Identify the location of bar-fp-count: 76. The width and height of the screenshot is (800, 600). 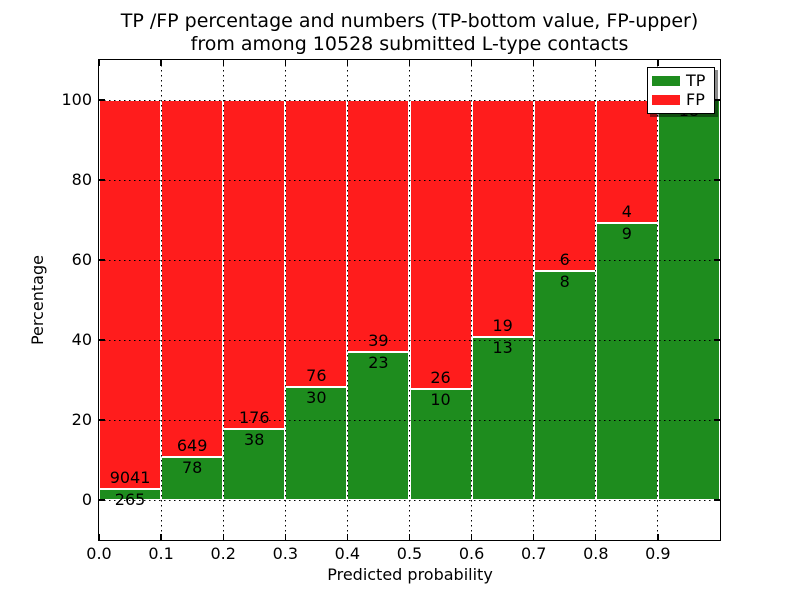
(316, 375).